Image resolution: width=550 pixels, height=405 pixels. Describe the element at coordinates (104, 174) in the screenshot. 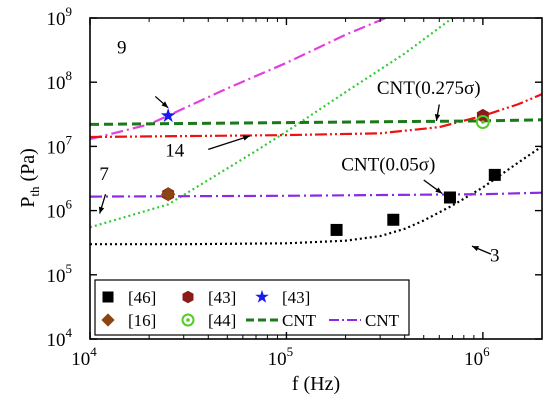

I see `annotation-label: 7` at that location.